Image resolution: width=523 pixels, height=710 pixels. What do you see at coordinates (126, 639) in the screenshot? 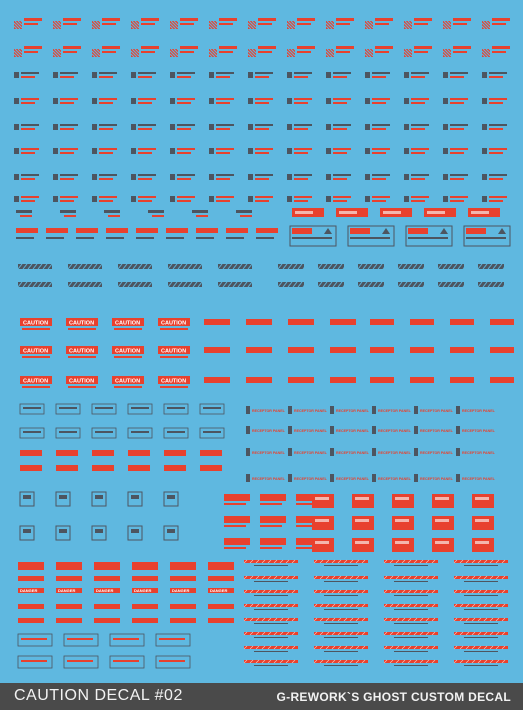
I see `bottom-panel-text` at bounding box center [126, 639].